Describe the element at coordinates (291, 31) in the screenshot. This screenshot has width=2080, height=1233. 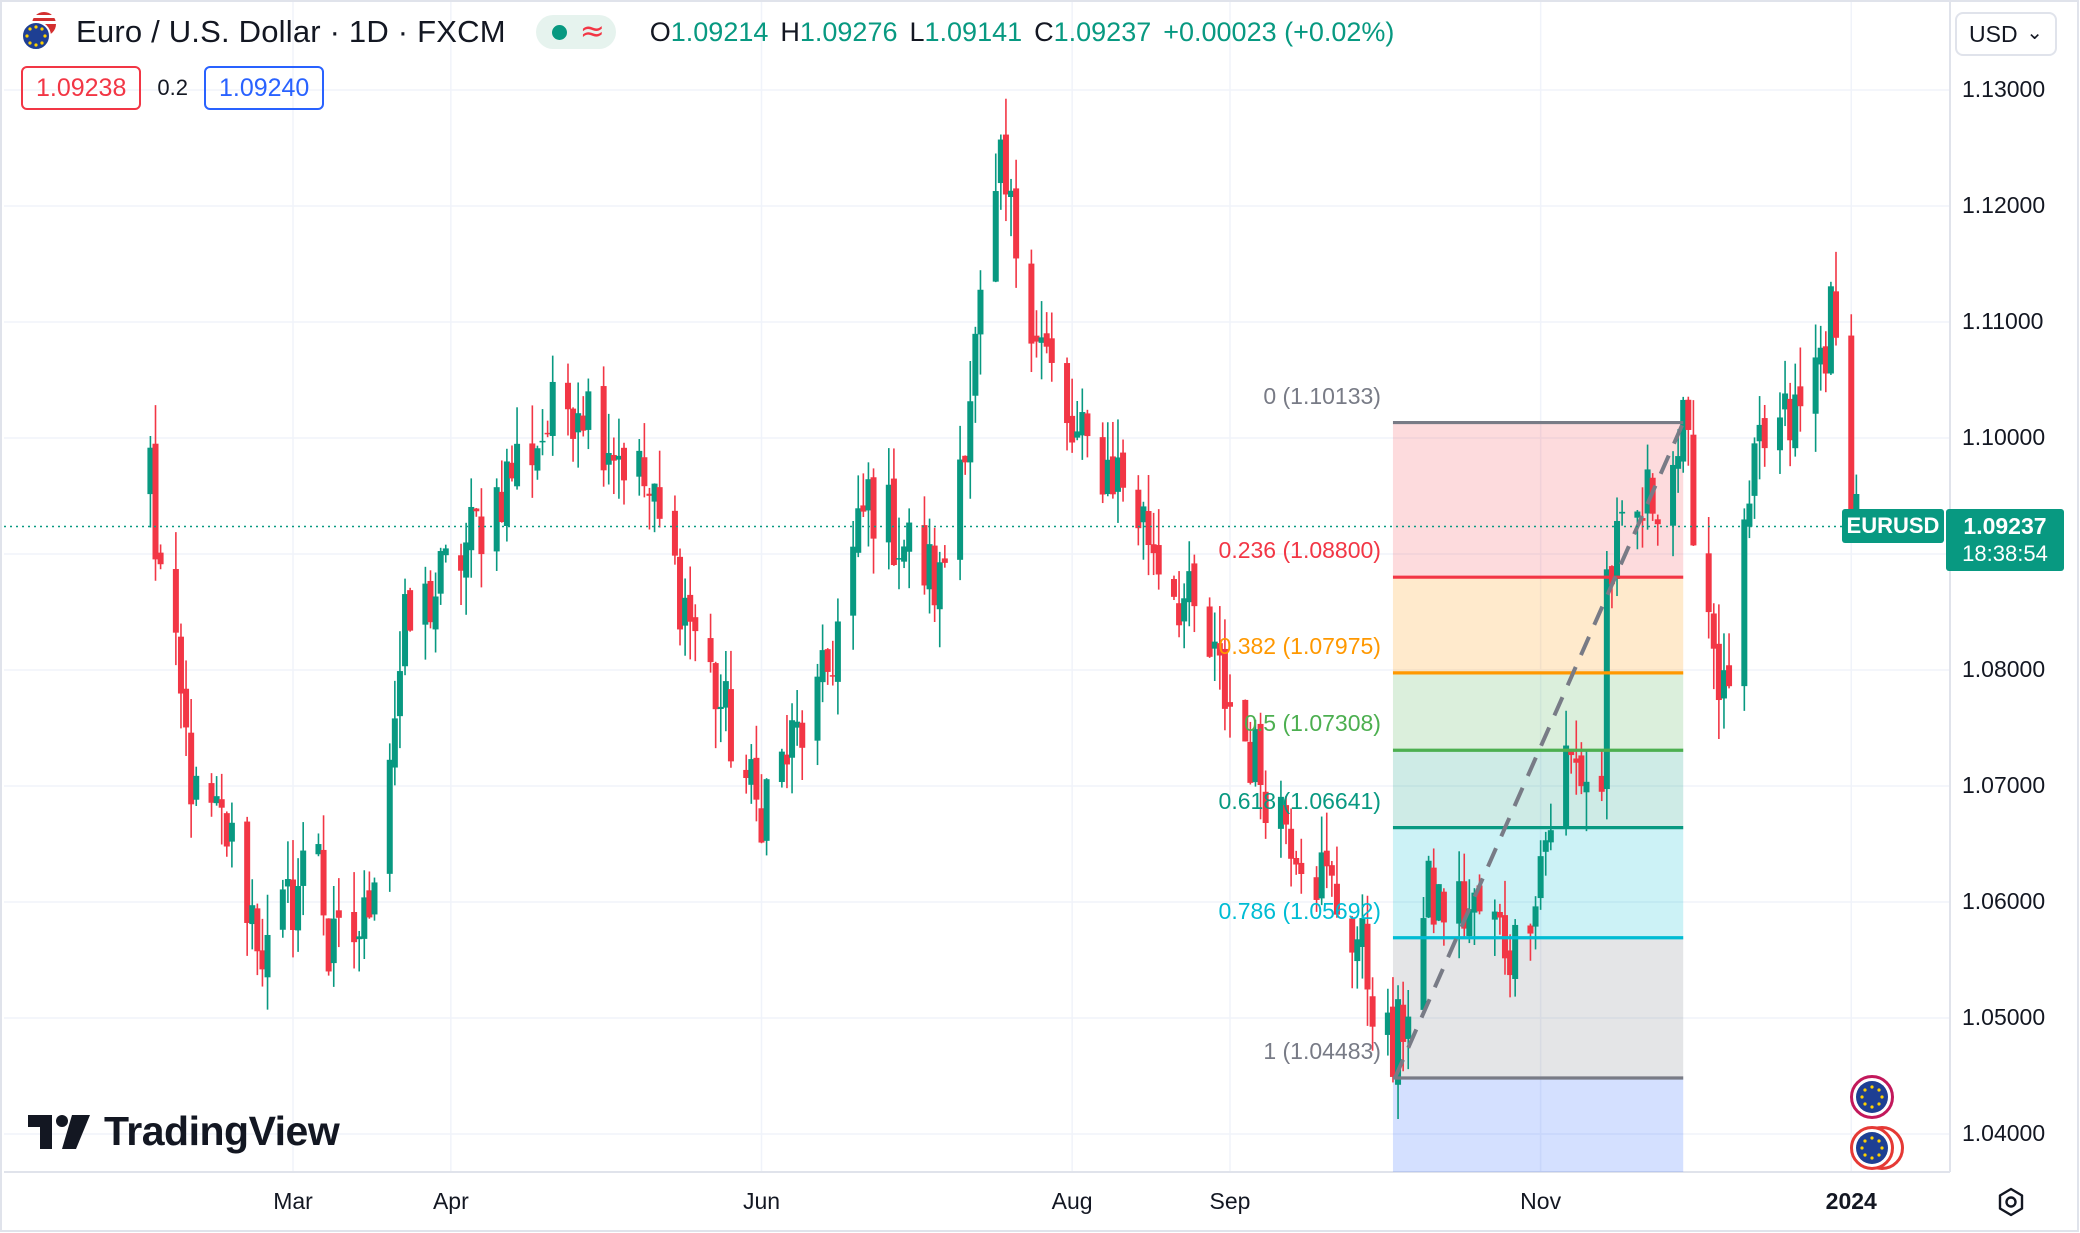
I see `symbol-title: Euro / U.S. Dollar · 1D · FXCM` at that location.